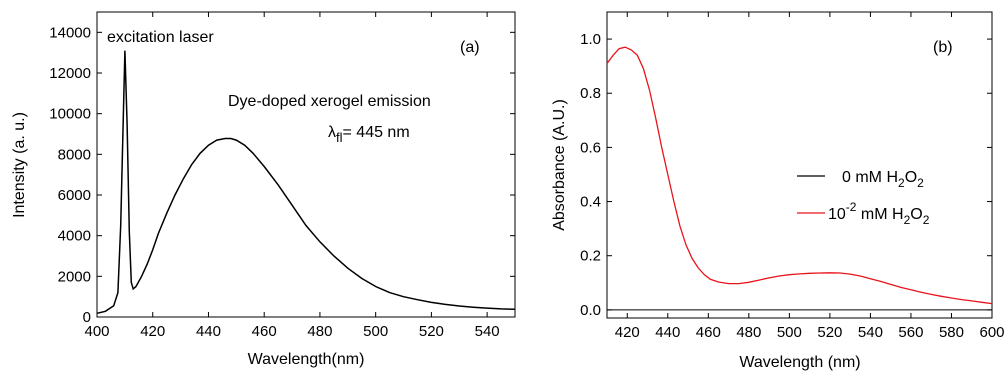 This screenshot has height=371, width=1007. I want to click on x-tick-label: 560, so click(910, 332).